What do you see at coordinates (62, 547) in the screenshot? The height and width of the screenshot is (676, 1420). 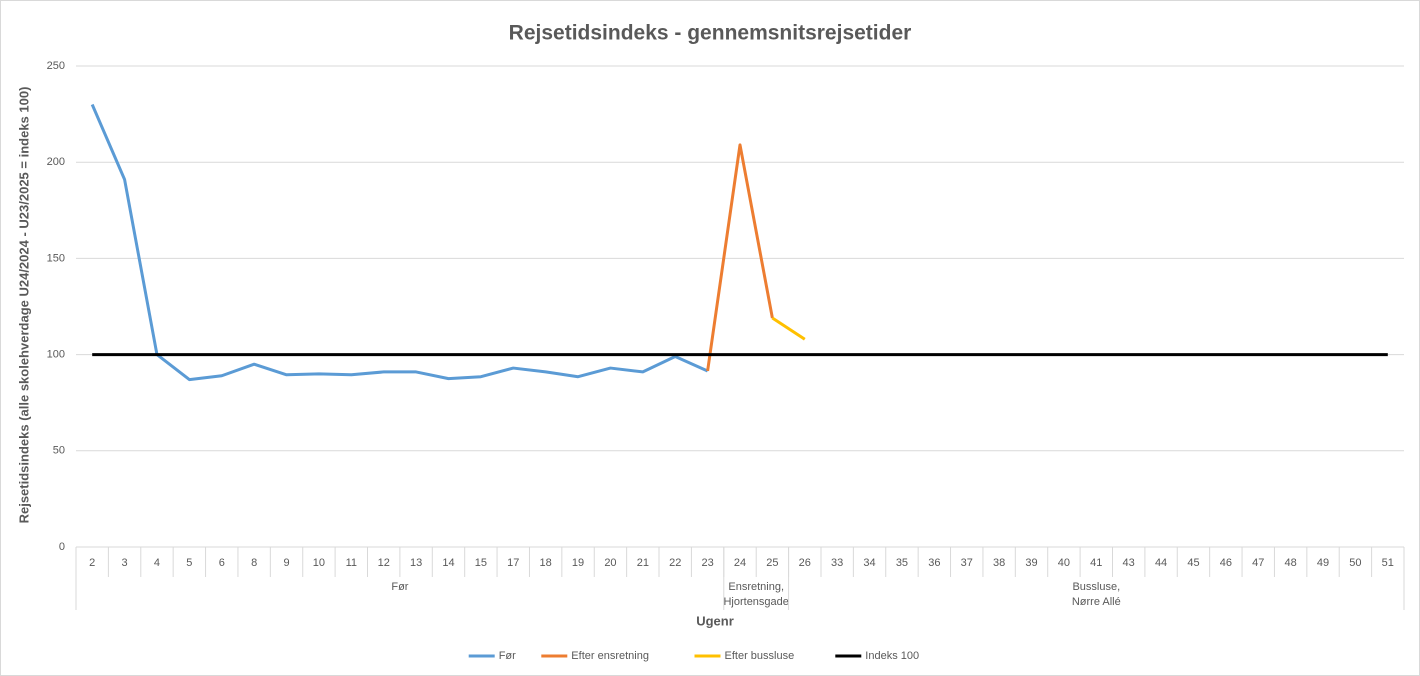 I see `y-tick-label: 0` at bounding box center [62, 547].